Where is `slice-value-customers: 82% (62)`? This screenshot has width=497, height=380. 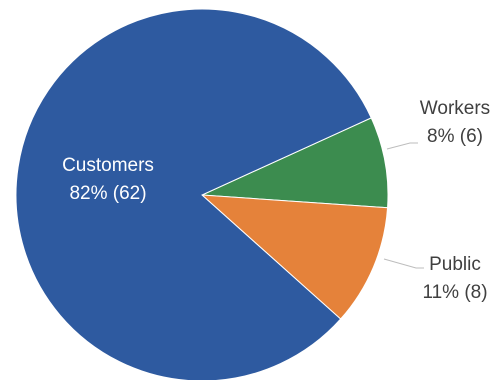 slice-value-customers: 82% (62) is located at coordinates (107, 193).